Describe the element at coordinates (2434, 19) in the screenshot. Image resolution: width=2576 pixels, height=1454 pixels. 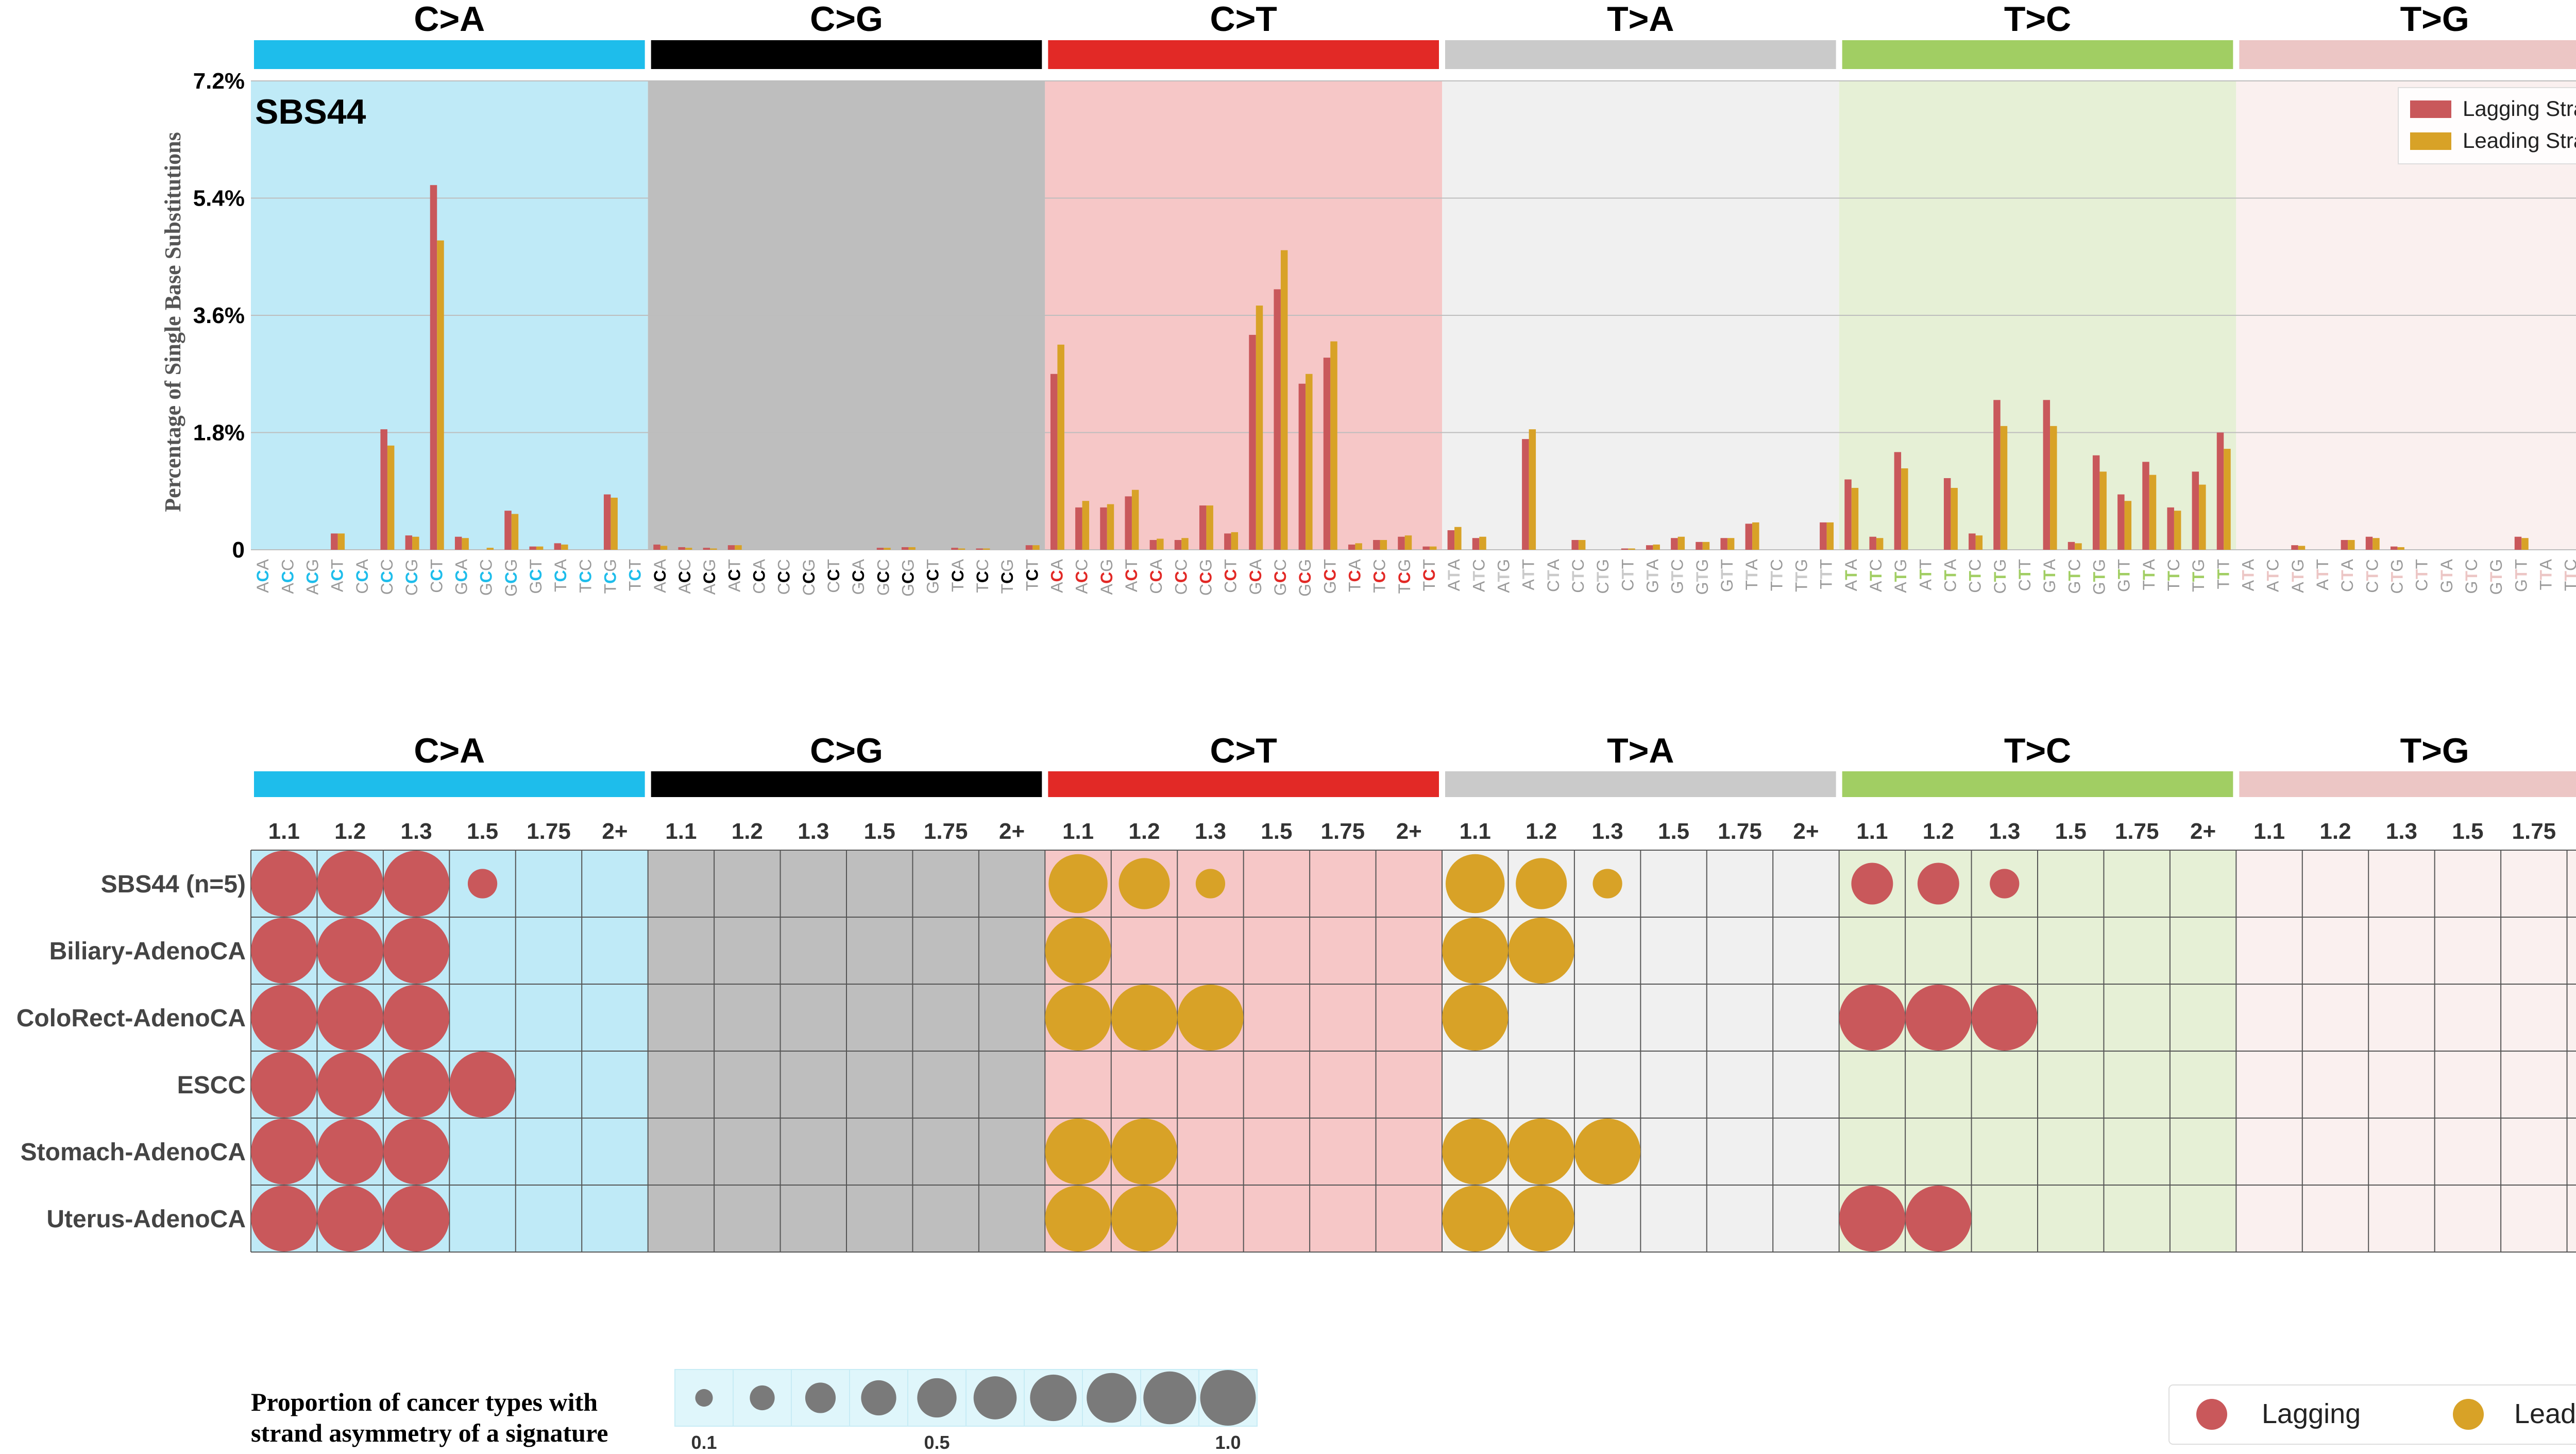
I see `bar-type-header: T>G` at that location.